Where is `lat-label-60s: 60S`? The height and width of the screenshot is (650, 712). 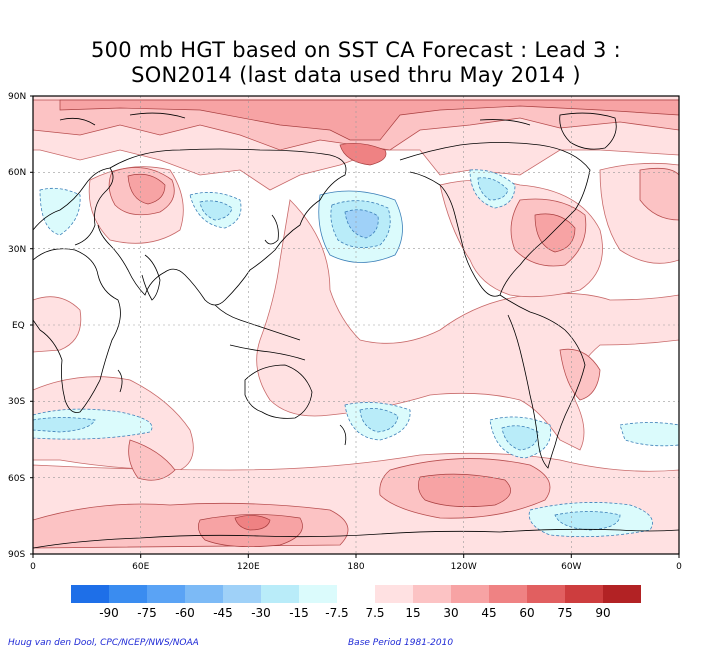
lat-label-60s: 60S is located at coordinates (16, 479).